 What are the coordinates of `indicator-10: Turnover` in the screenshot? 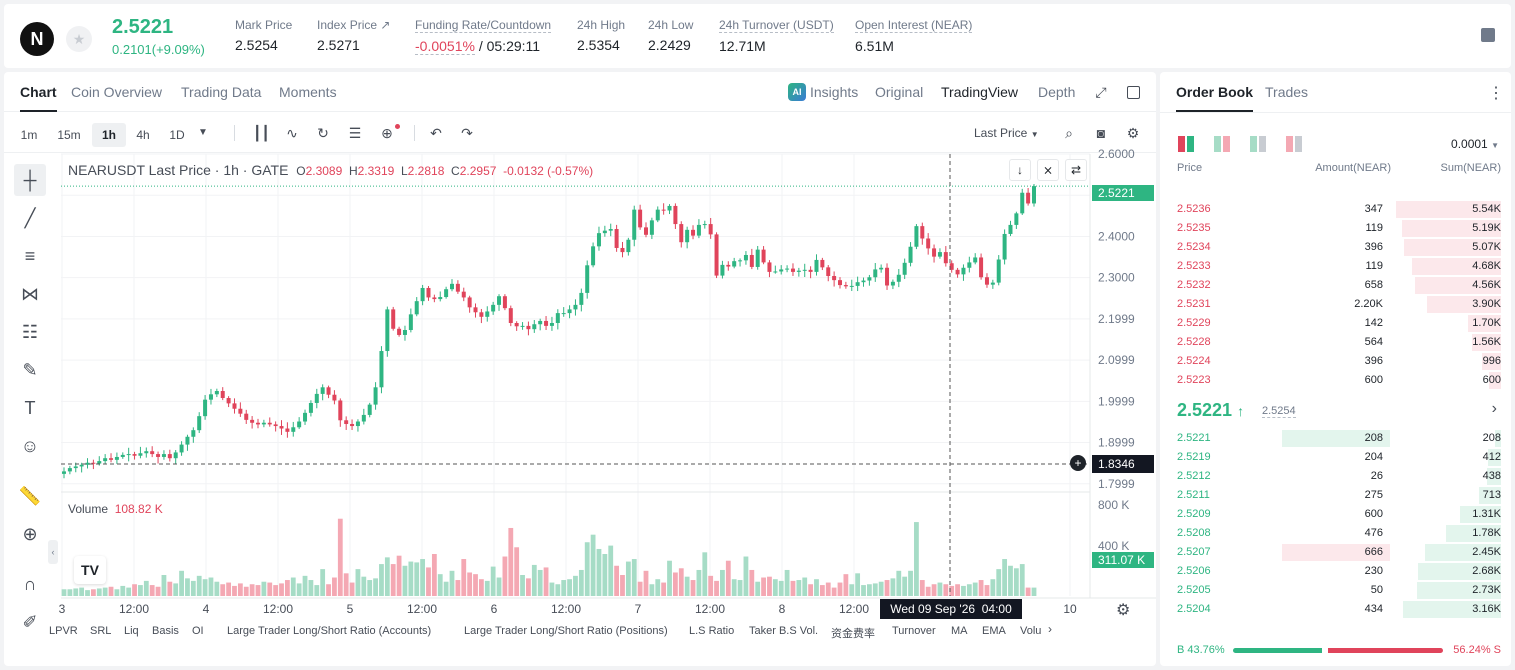 It's located at (914, 631).